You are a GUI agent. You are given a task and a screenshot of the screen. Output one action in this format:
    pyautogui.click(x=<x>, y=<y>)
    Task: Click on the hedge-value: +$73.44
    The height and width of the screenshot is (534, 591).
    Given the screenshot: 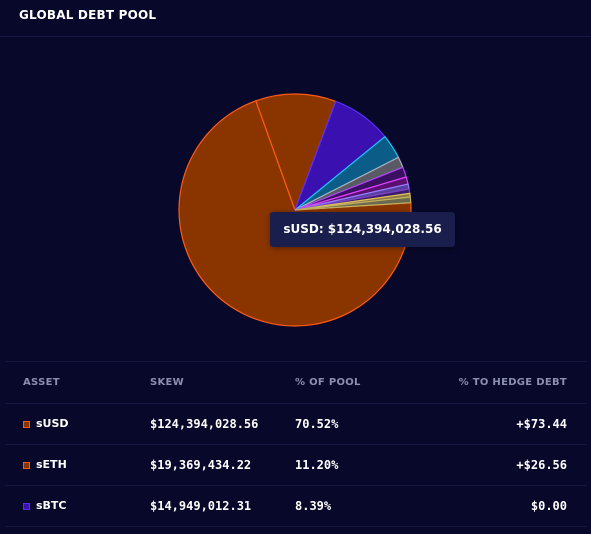 What is the action you would take?
    pyautogui.click(x=541, y=424)
    